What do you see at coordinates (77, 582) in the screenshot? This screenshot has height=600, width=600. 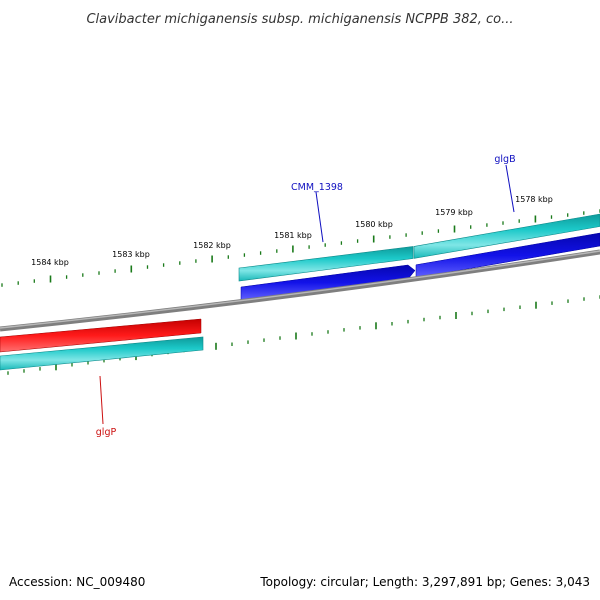 I see `accession-text: Accession: NC_009480` at bounding box center [77, 582].